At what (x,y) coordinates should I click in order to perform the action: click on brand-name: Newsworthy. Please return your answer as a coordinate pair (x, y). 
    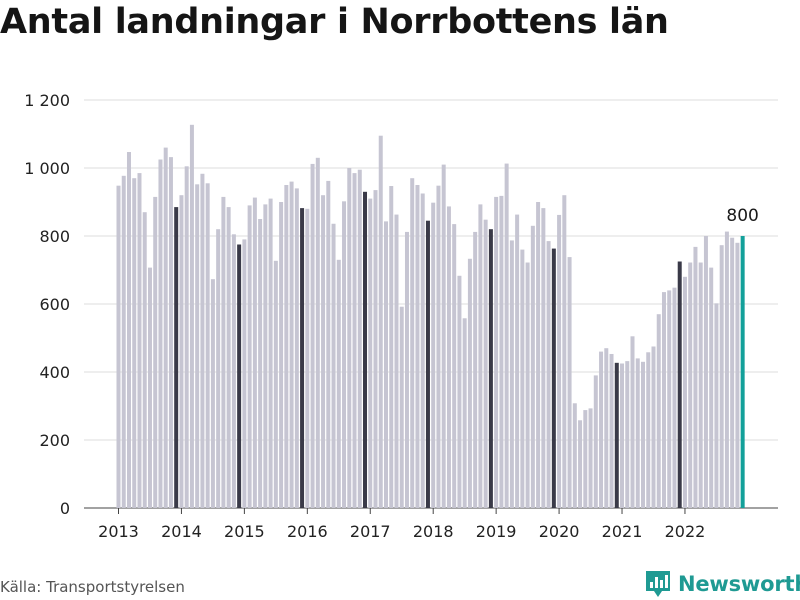
    Looking at the image, I should click on (739, 584).